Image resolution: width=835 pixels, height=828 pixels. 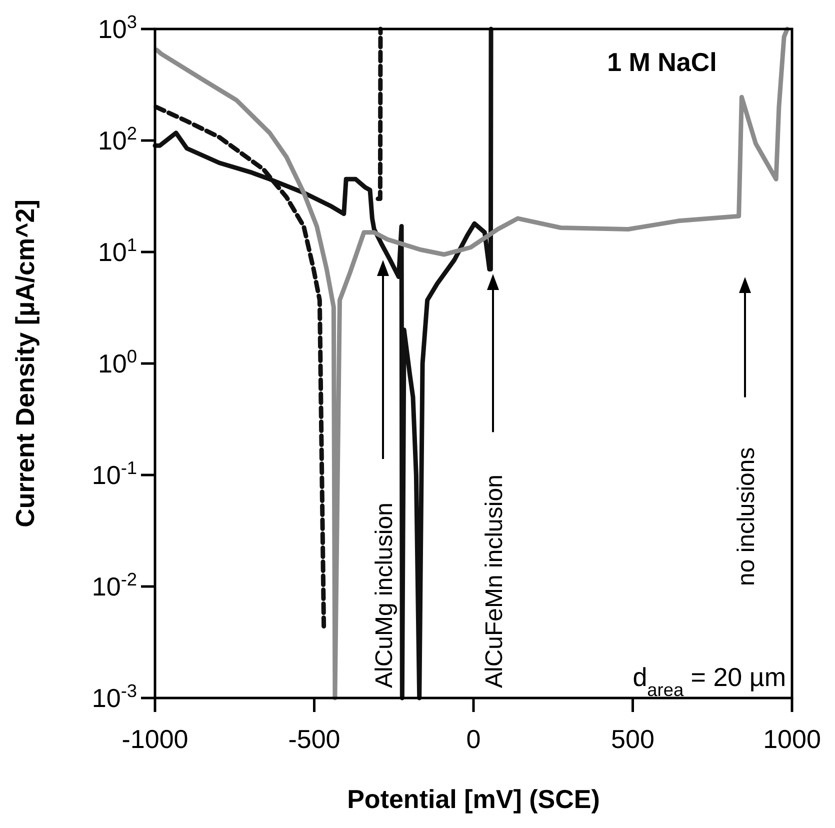 I want to click on y-tick-label: 10$^{2}$, so click(x=117, y=140).